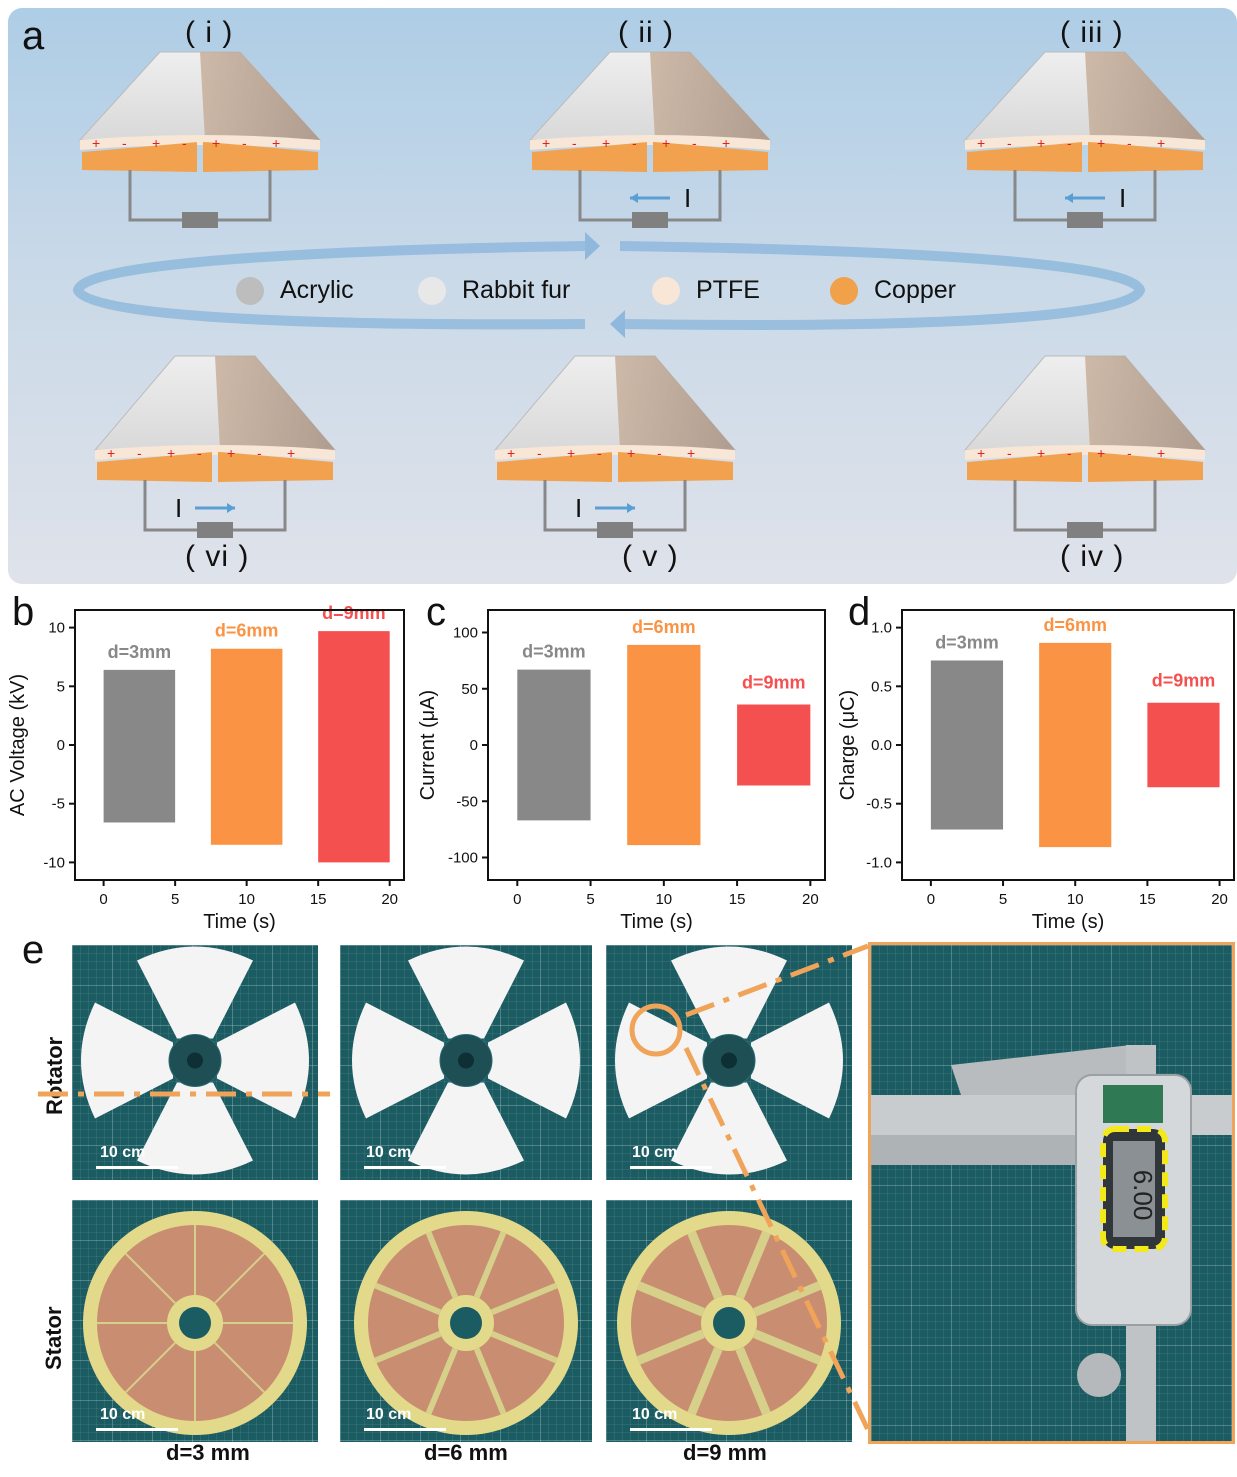  Describe the element at coordinates (428, 745) in the screenshot. I see `y-axis-label: Current (μA)` at that location.